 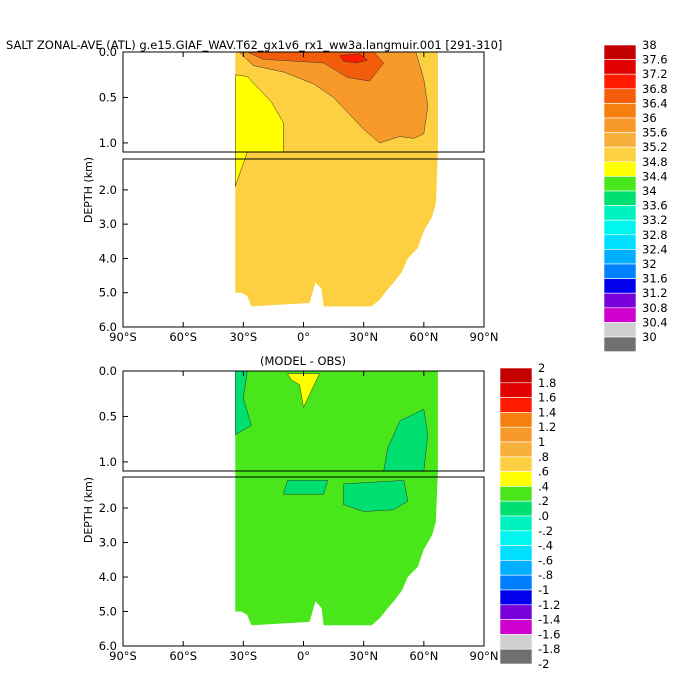 What do you see at coordinates (376, 496) in the screenshot?
I see `field-region-deep-north` at bounding box center [376, 496].